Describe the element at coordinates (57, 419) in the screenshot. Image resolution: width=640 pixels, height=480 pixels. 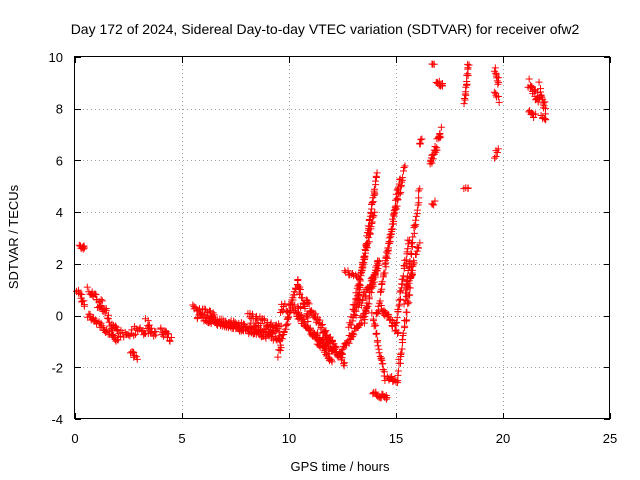
I see `y-tick-label: -4` at that location.